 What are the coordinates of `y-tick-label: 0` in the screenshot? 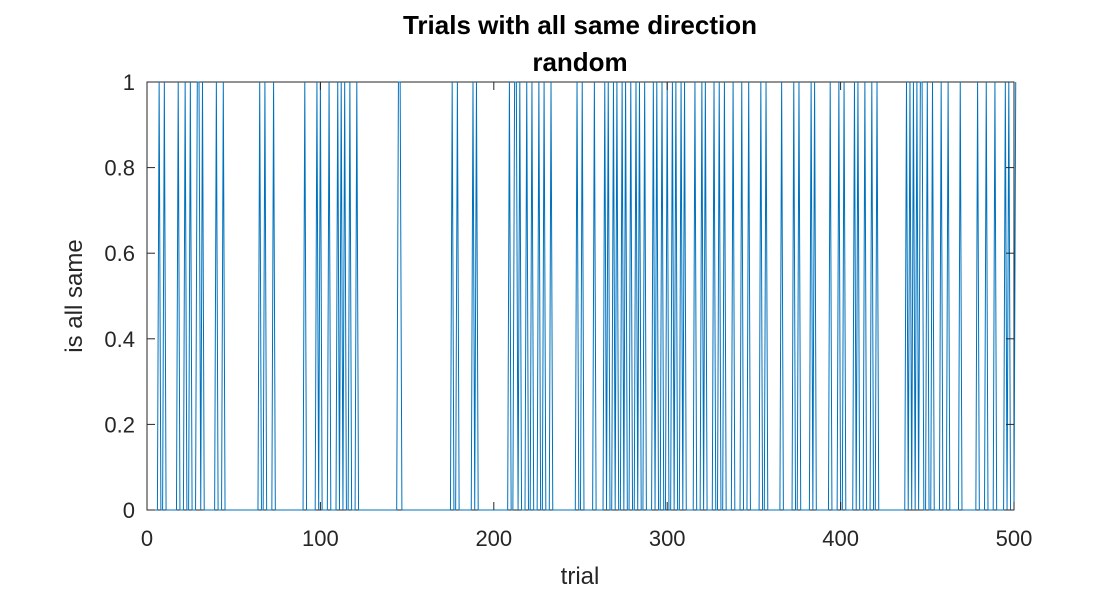 It's located at (129, 510).